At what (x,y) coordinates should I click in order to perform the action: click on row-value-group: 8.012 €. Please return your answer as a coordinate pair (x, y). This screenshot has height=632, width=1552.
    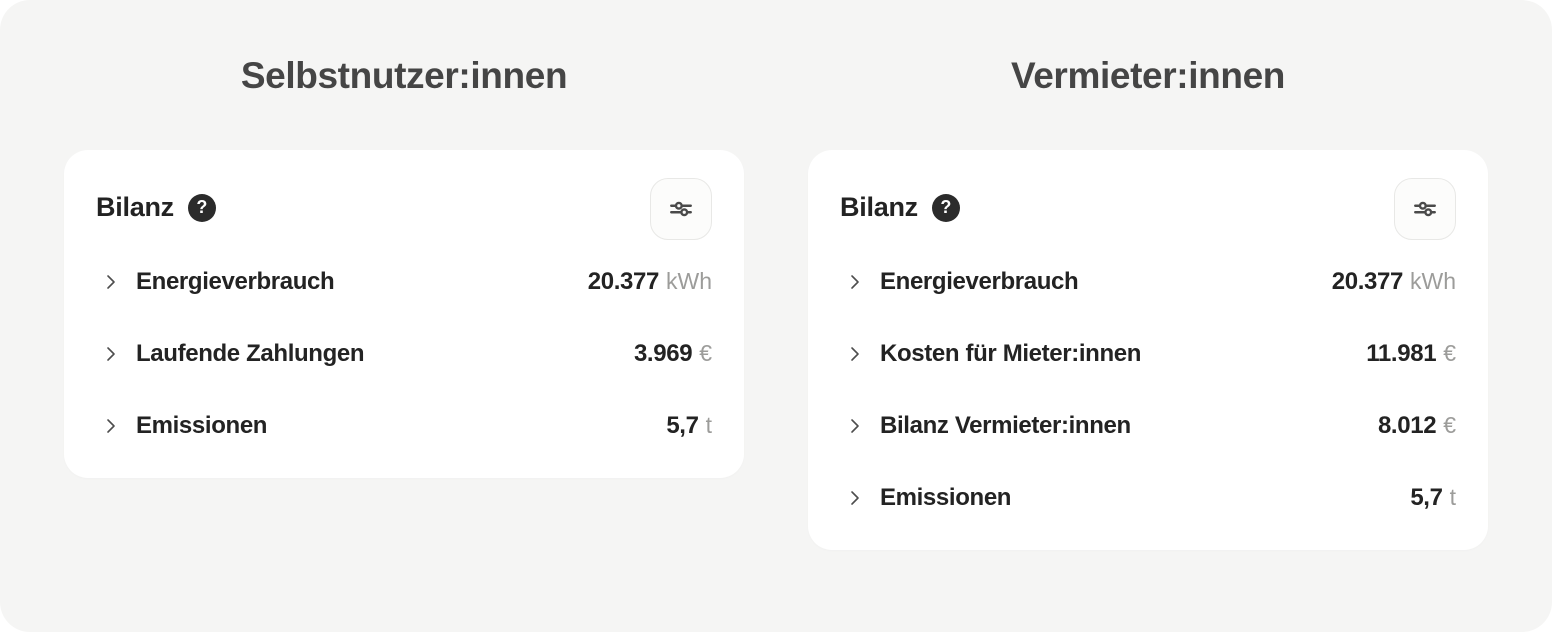
    Looking at the image, I should click on (1417, 426).